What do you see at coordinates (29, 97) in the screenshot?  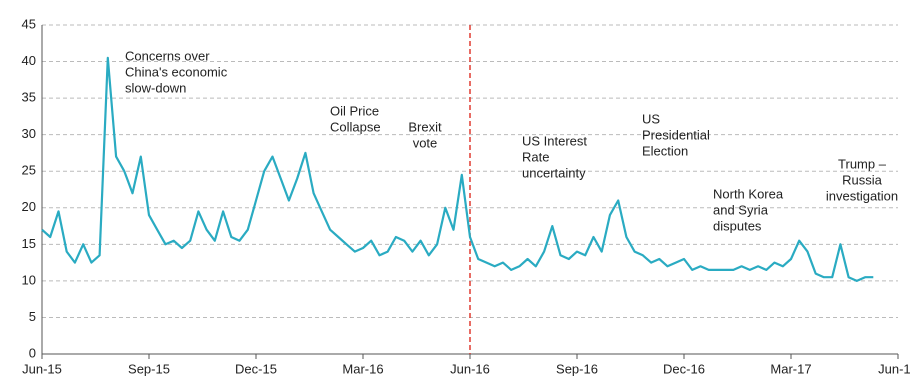 I see `y-tick-label: 35` at bounding box center [29, 97].